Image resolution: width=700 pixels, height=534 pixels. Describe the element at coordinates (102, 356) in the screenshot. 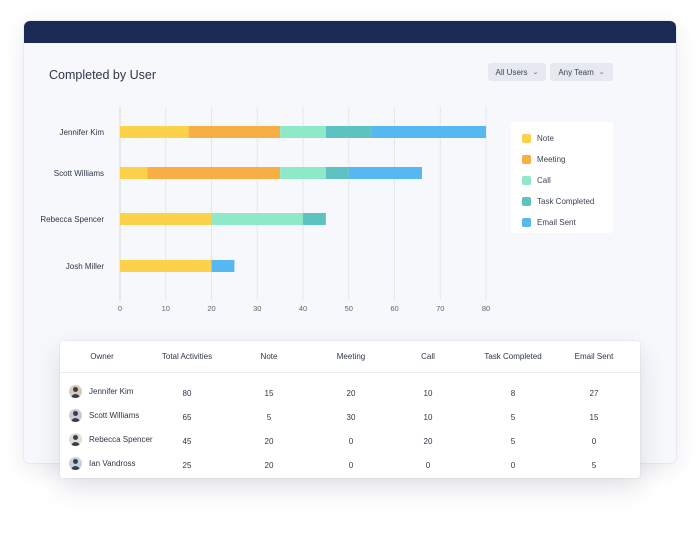

I see `column-header: Owner` at that location.